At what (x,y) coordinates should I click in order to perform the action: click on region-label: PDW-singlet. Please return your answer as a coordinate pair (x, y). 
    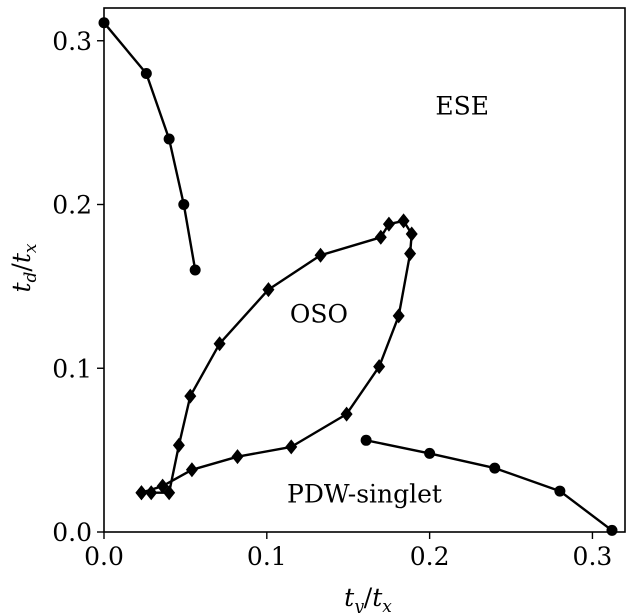
    Looking at the image, I should click on (364, 494).